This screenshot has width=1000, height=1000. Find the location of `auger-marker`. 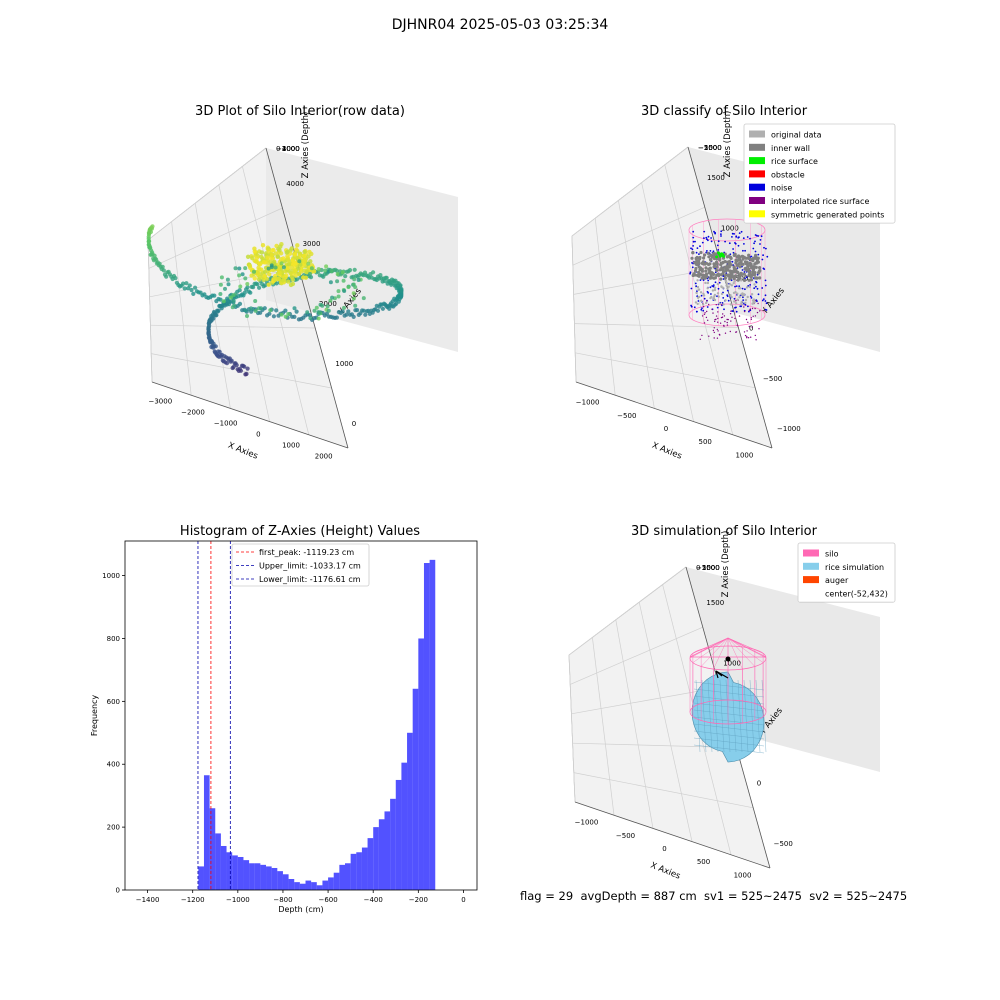

auger-marker is located at coordinates (722, 674).